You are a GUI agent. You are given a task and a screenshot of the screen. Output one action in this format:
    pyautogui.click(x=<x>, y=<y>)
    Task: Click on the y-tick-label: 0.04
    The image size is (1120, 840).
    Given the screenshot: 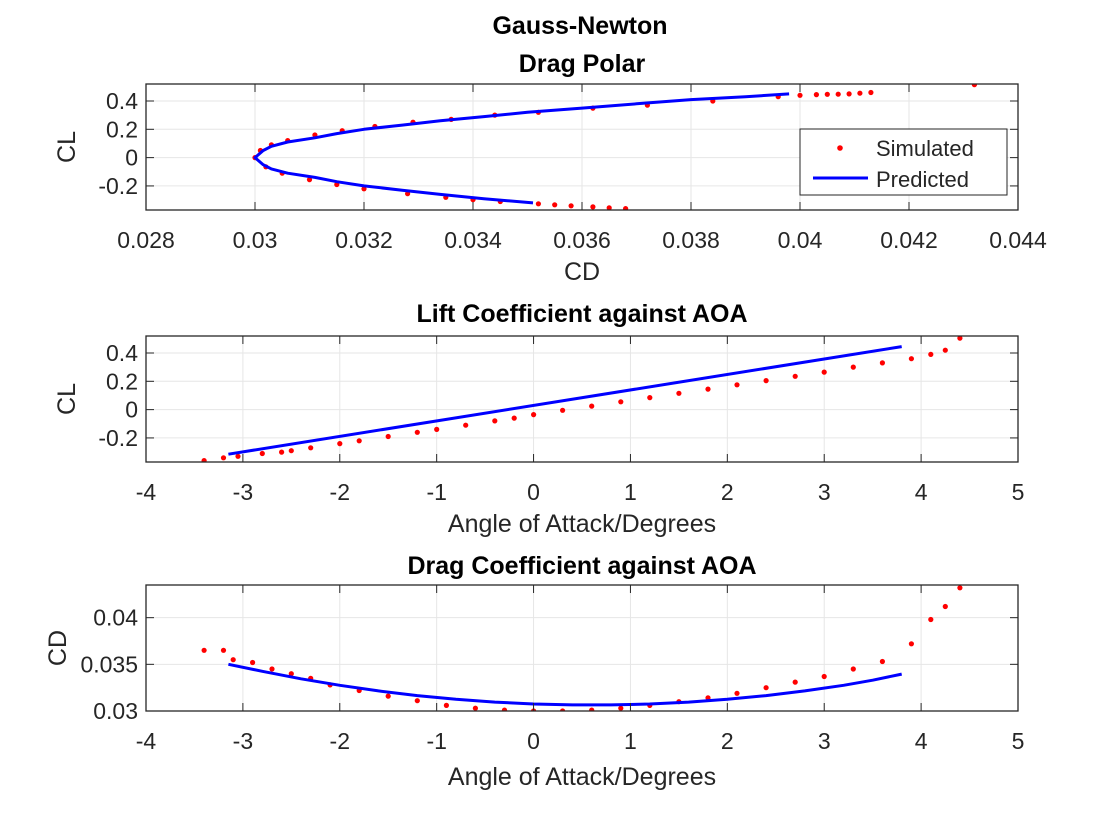 What is the action you would take?
    pyautogui.click(x=115, y=618)
    